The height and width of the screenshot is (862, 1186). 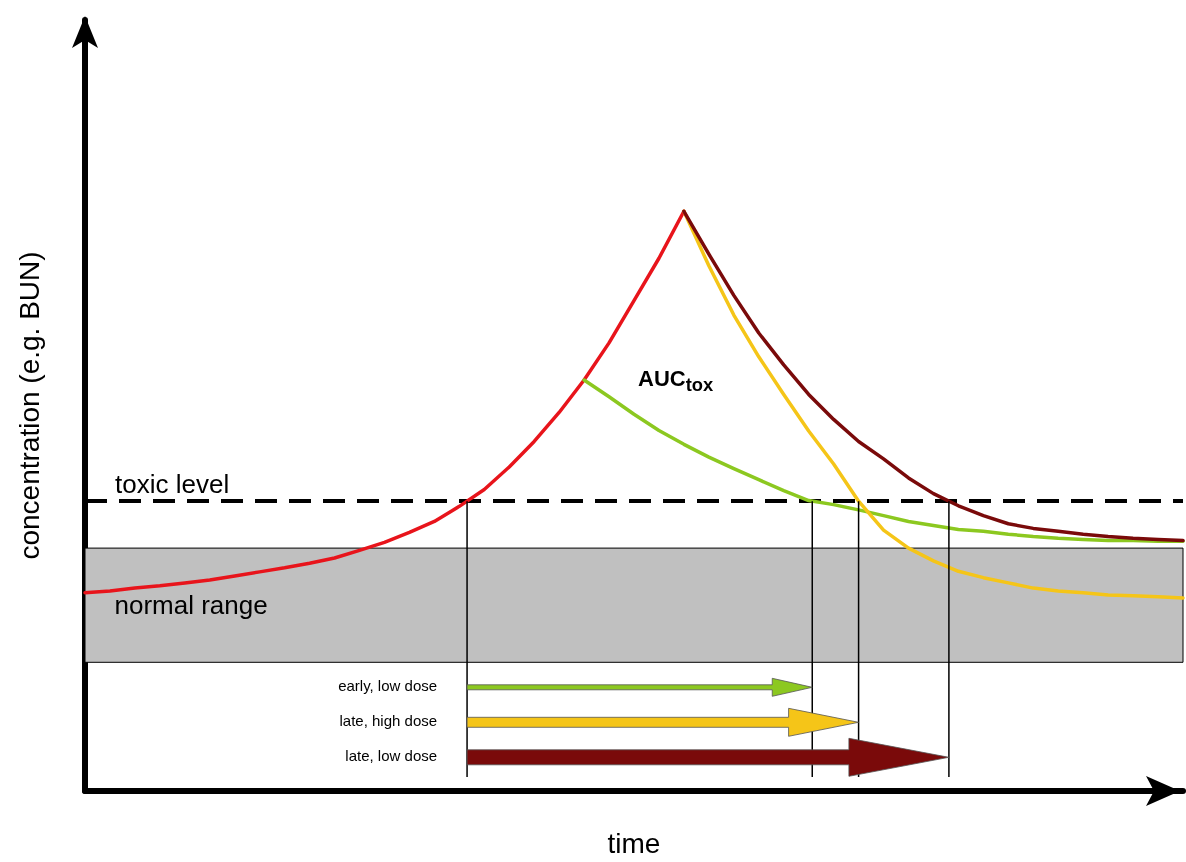 What do you see at coordinates (634, 843) in the screenshot?
I see `x-axis-title: time` at bounding box center [634, 843].